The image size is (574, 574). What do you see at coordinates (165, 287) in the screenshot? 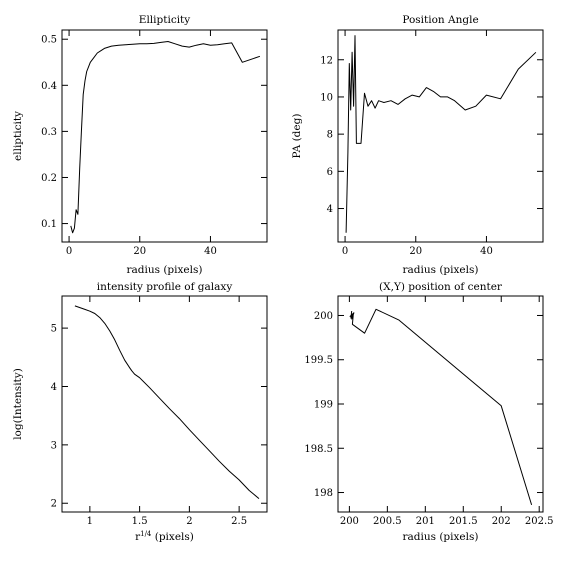
I see `chart-title: intensity profile of galaxy` at bounding box center [165, 287].